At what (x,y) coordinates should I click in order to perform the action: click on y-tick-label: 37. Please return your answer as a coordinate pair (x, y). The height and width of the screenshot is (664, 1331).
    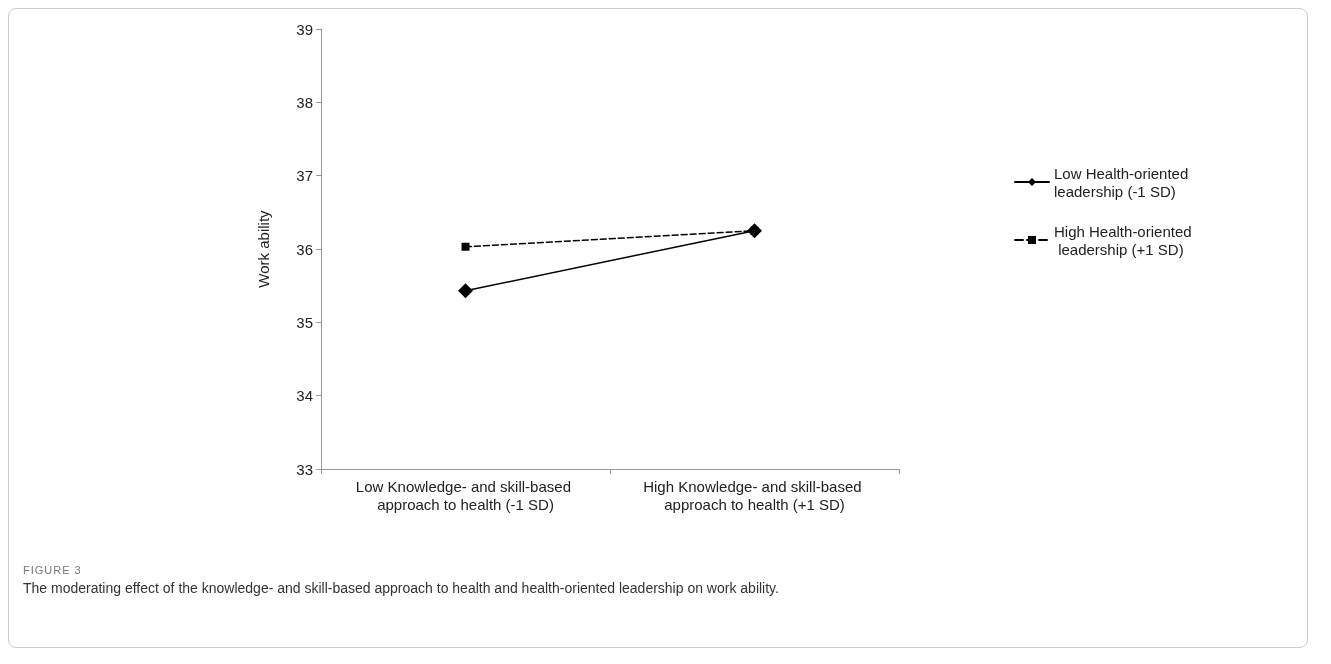
    Looking at the image, I should click on (304, 176).